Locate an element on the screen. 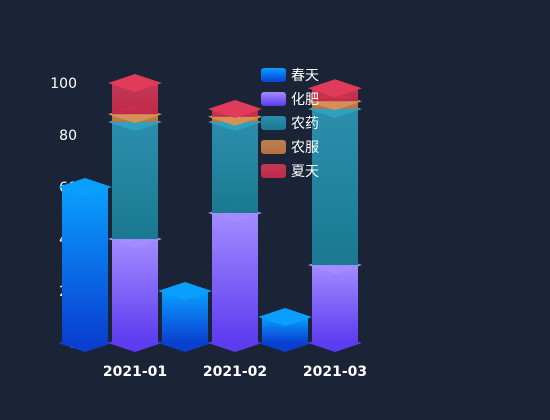 This screenshot has height=420, width=550. legend-label: 夏天 is located at coordinates (305, 172).